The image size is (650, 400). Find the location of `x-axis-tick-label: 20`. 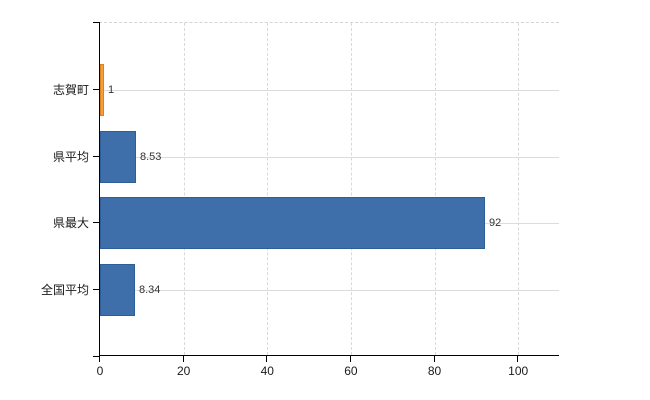

x-axis-tick-label: 20 is located at coordinates (183, 371).